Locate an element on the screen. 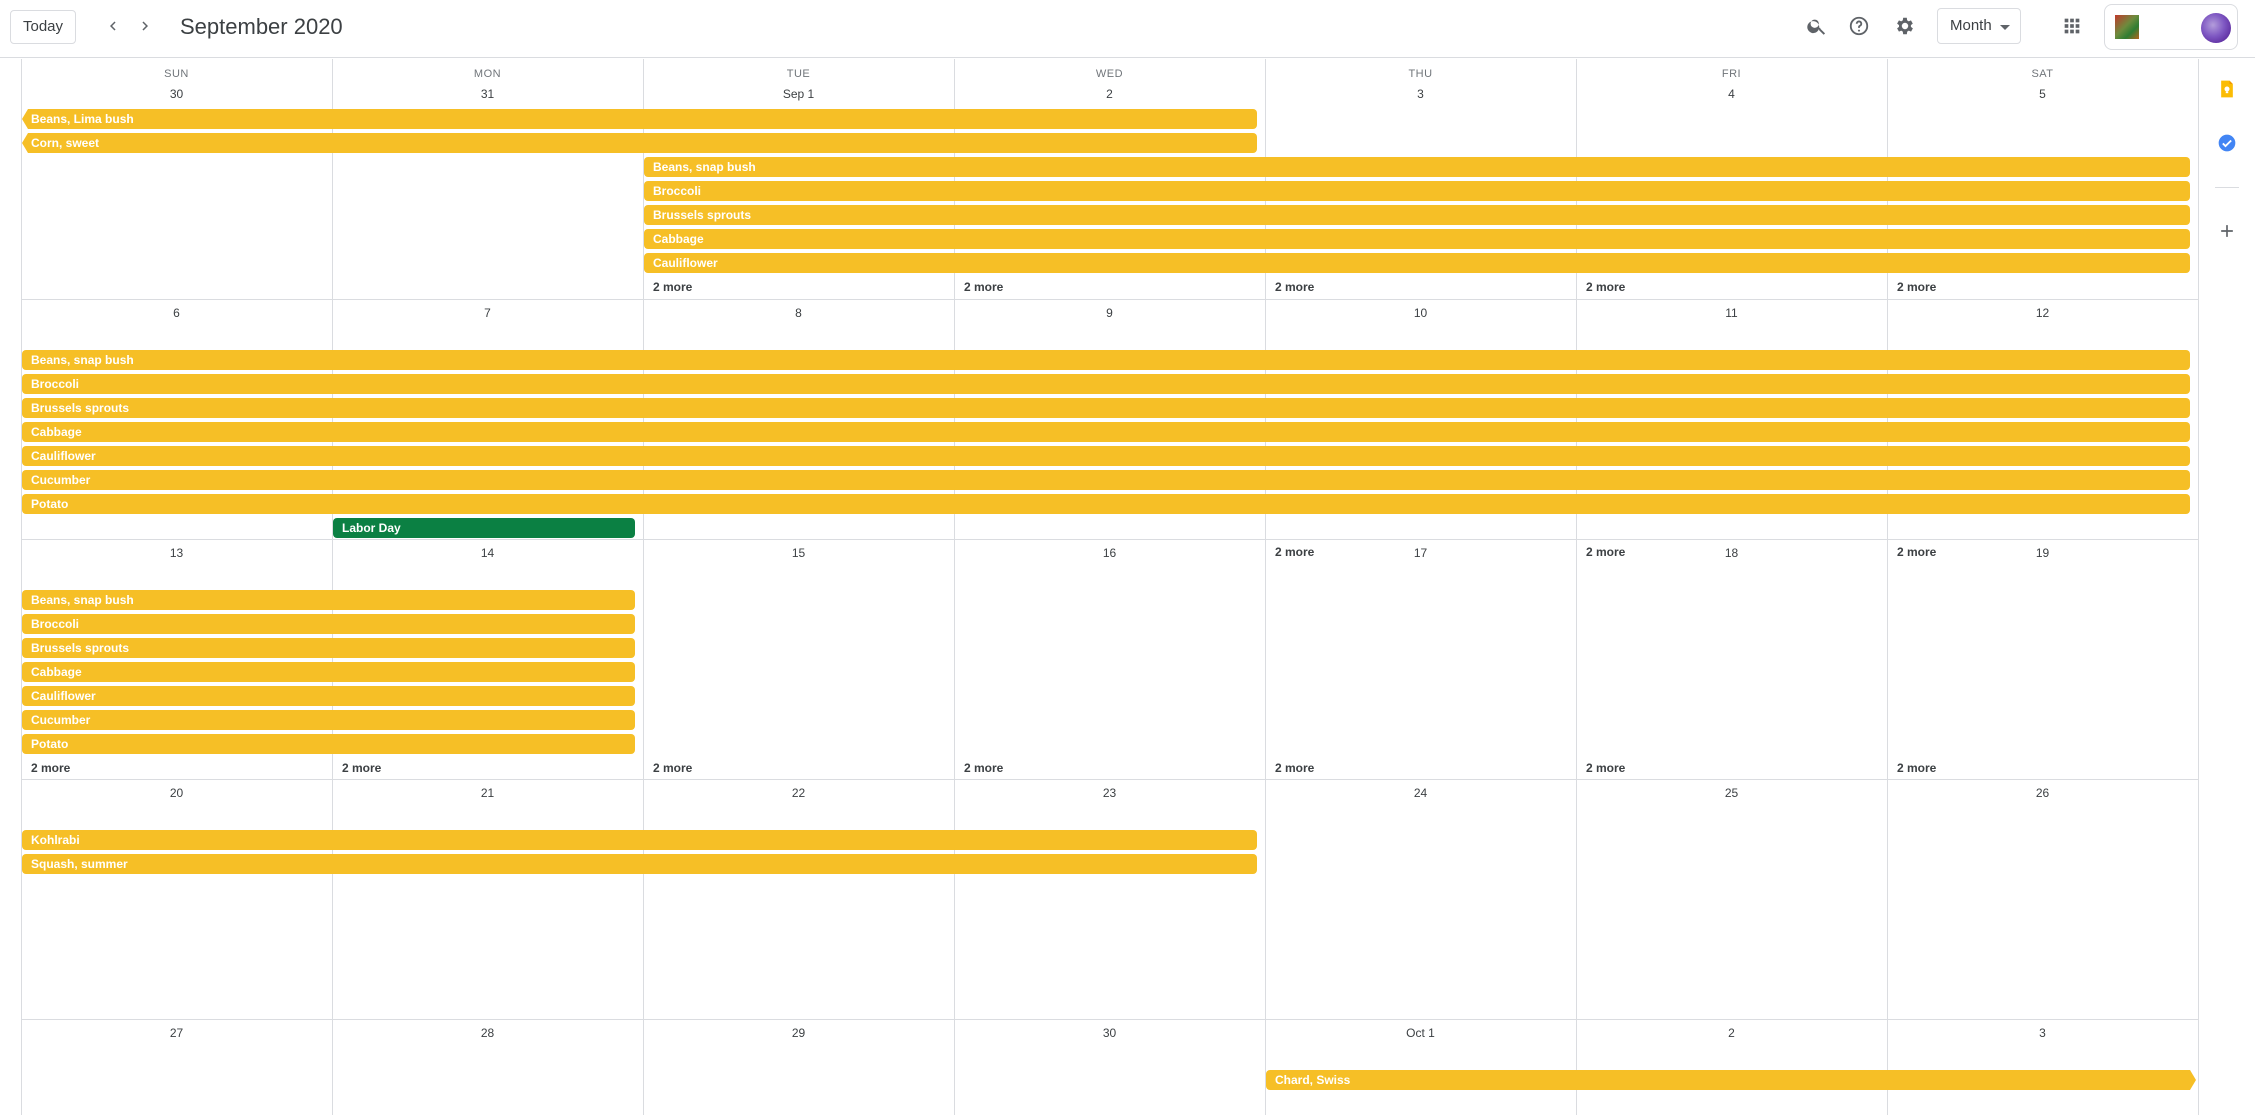 The width and height of the screenshot is (2255, 1115). add-icon is located at coordinates (2227, 233).